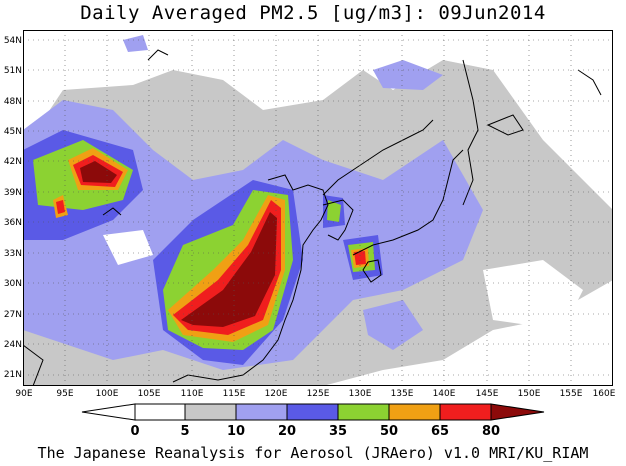  I want to click on lat-label: 30N, so click(12, 284).